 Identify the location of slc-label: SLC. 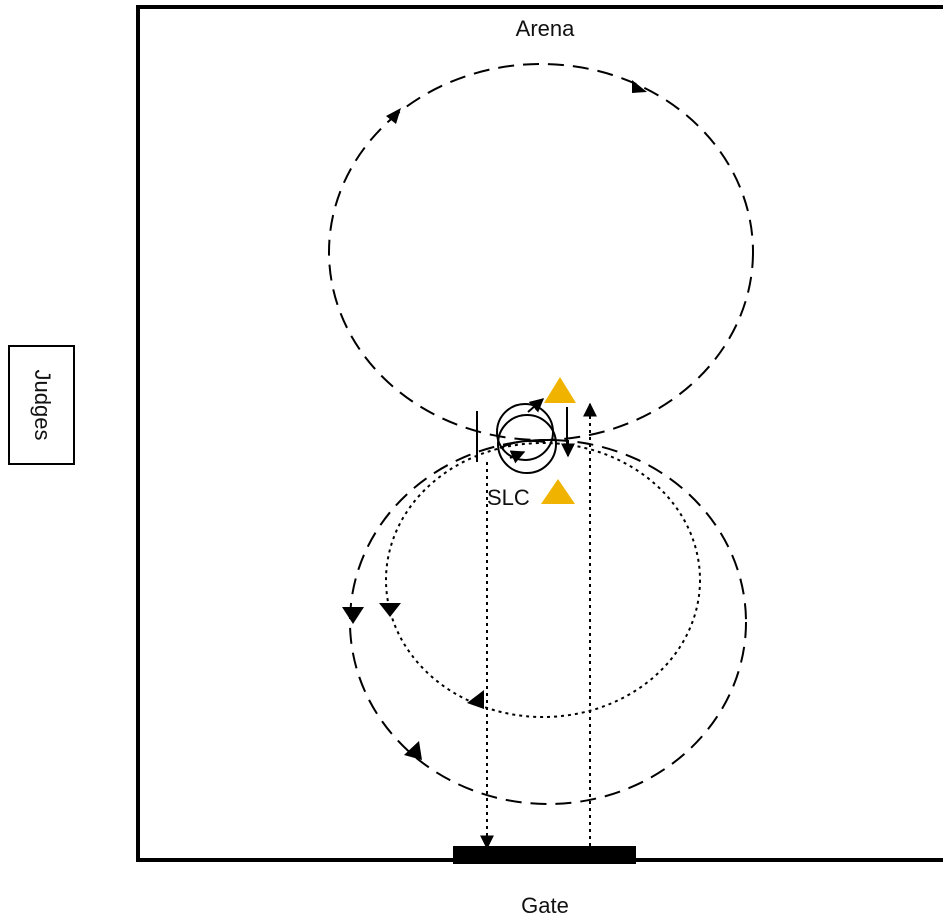
(508, 497).